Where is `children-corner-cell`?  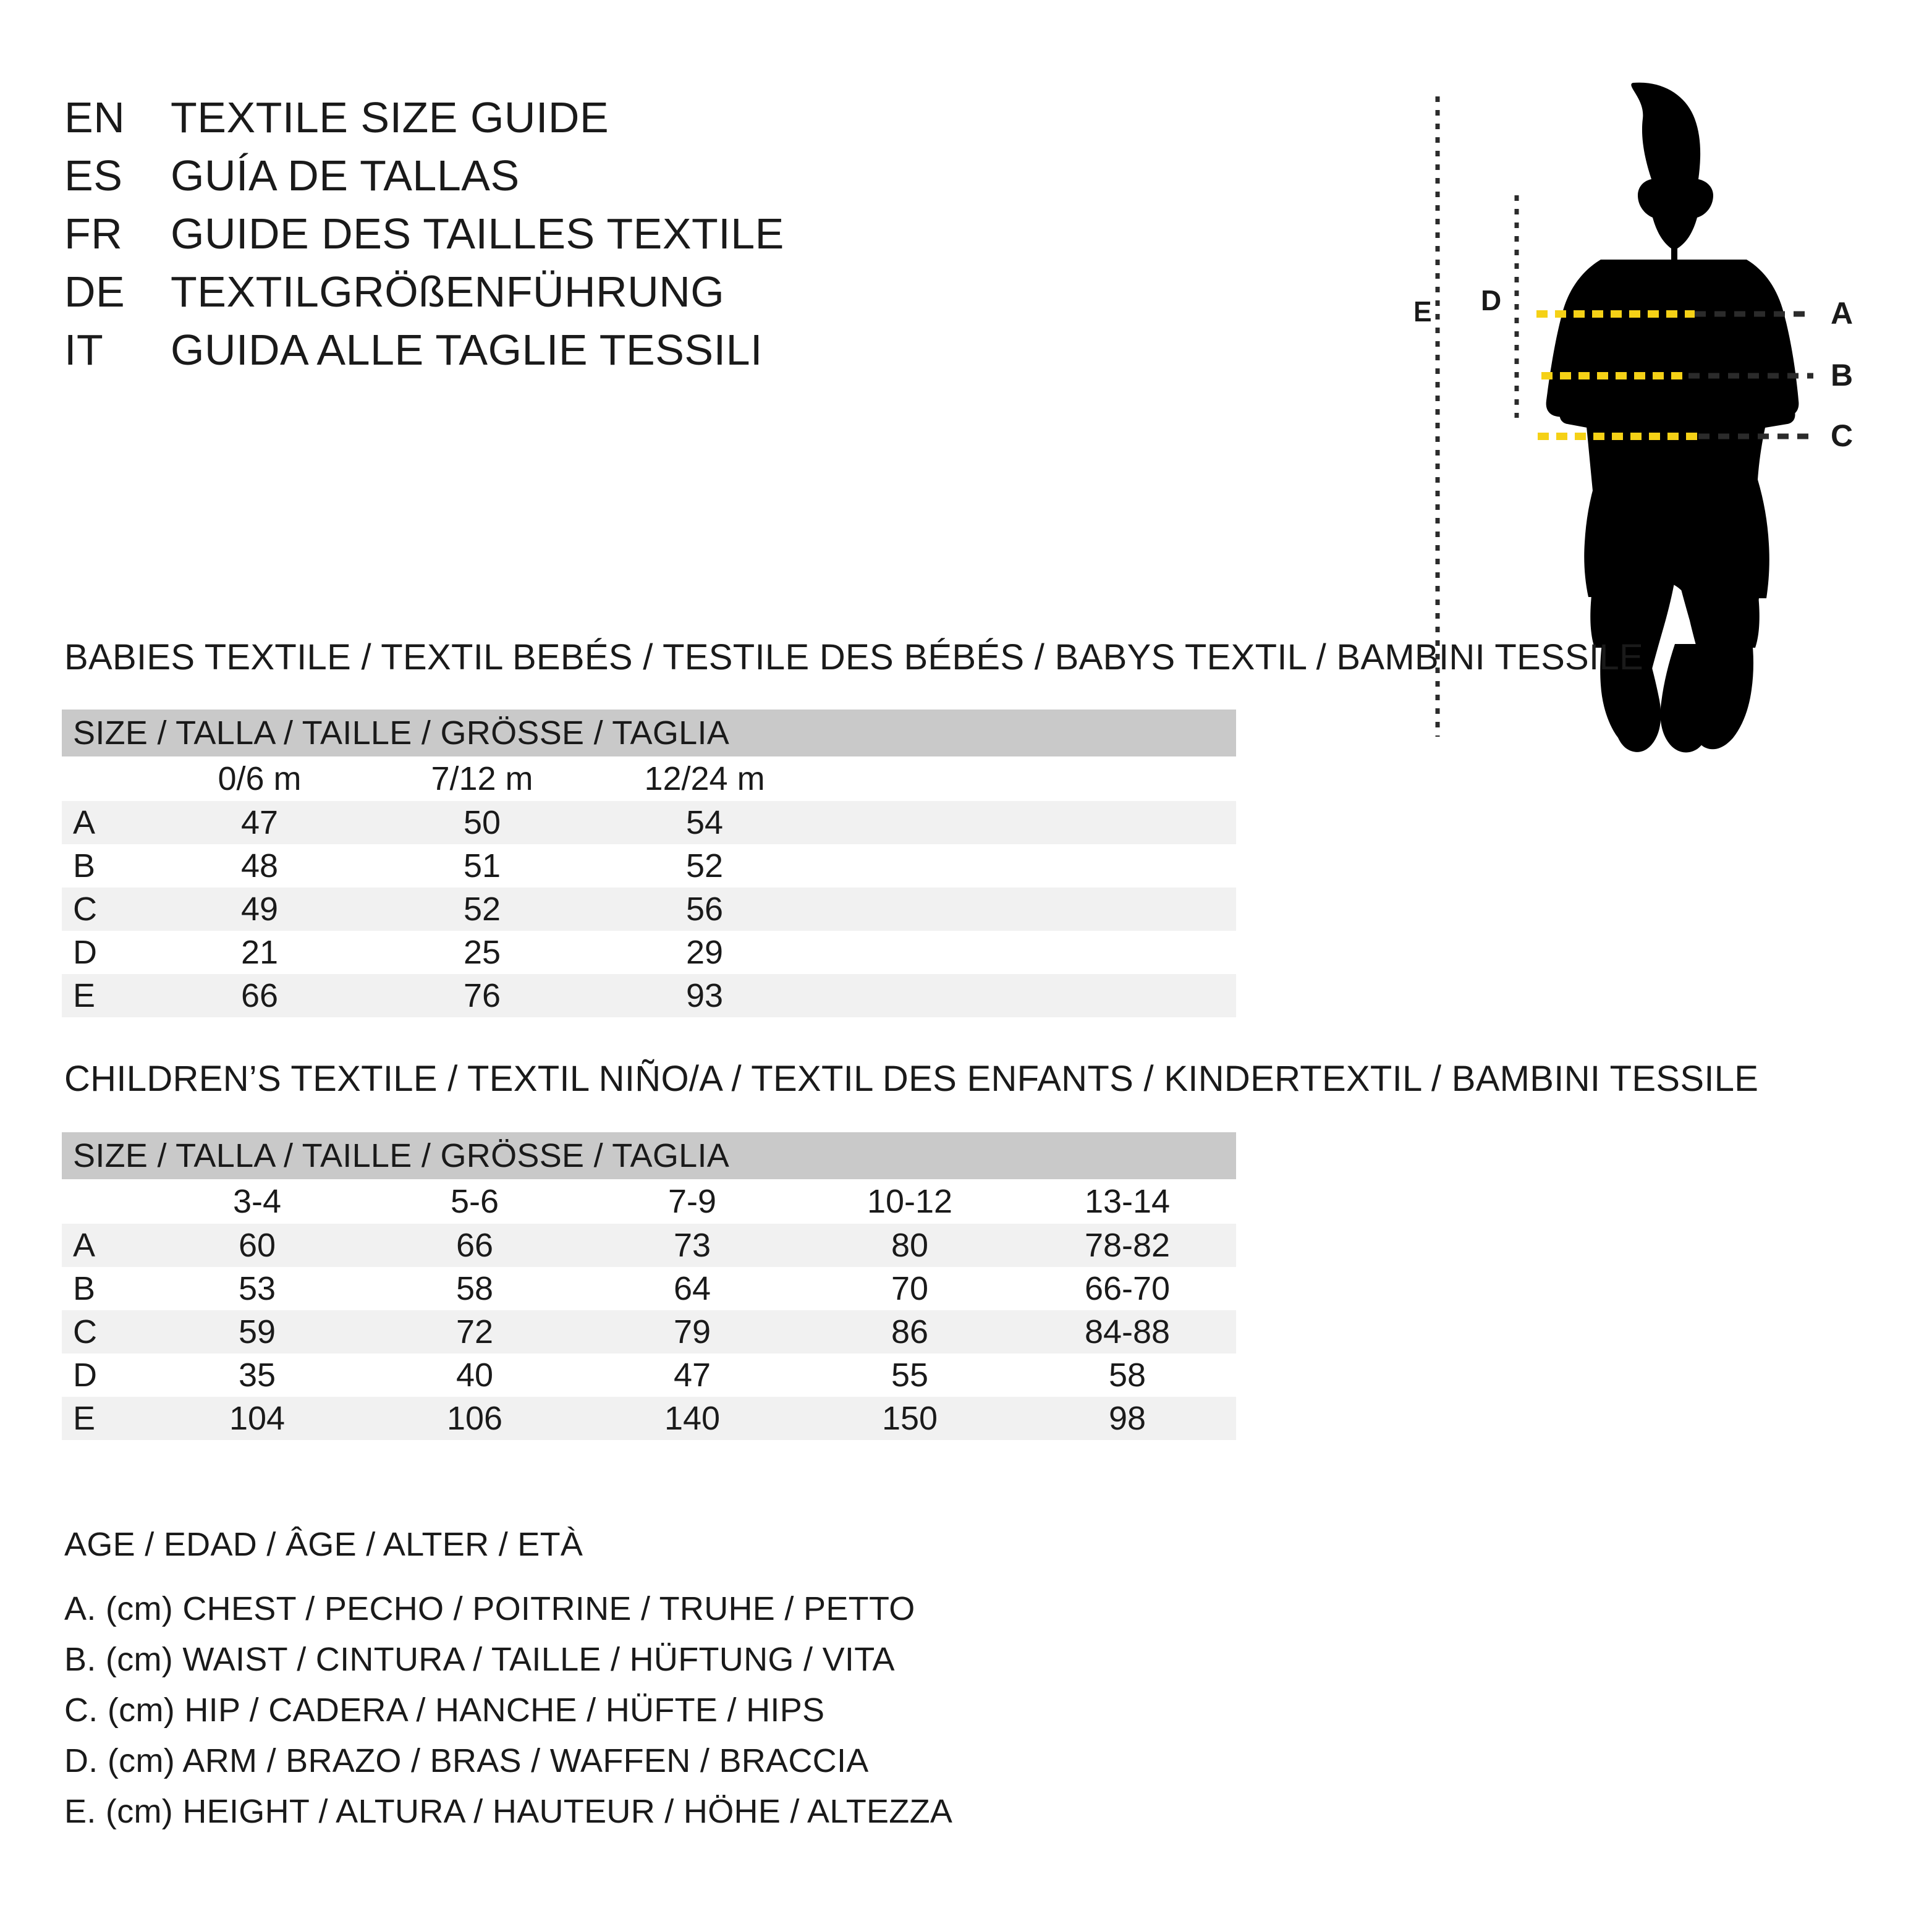
children-corner-cell is located at coordinates (105, 1201).